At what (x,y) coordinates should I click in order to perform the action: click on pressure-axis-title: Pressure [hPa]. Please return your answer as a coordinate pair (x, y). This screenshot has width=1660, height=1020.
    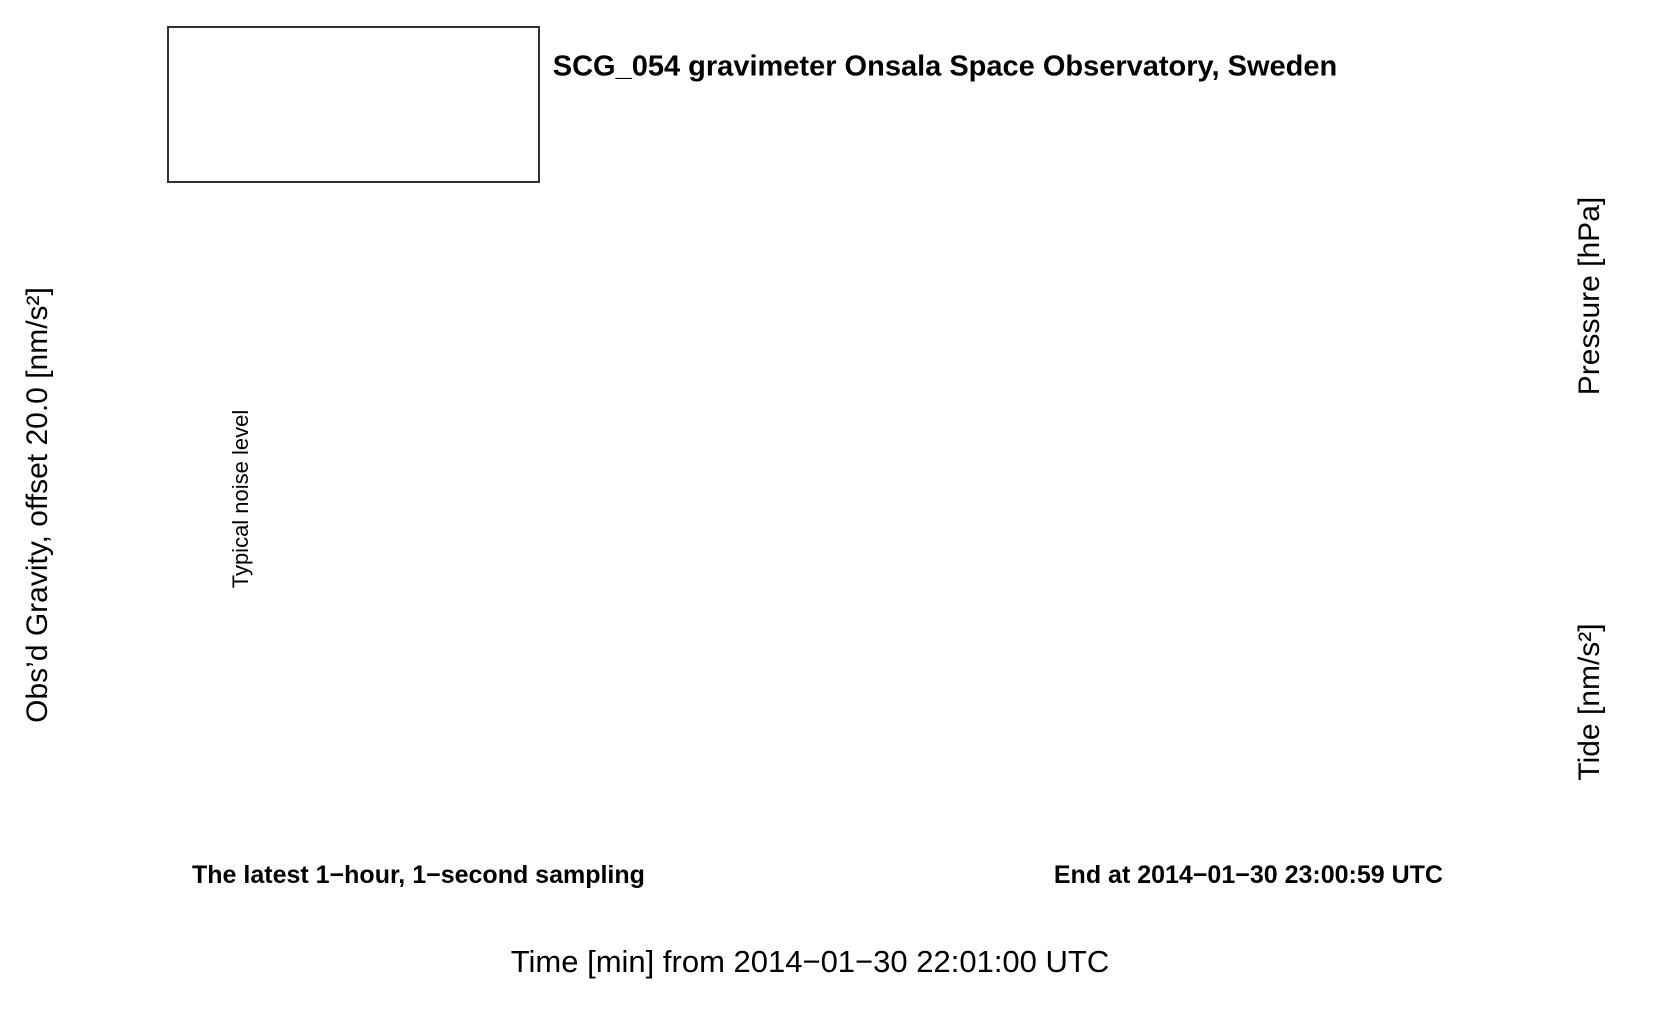
    Looking at the image, I should click on (1589, 296).